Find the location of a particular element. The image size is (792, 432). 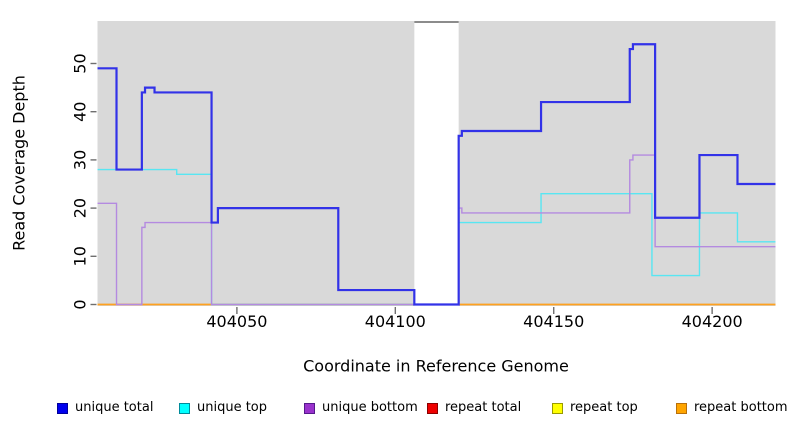

y-tick-label: 50 is located at coordinates (80, 63).